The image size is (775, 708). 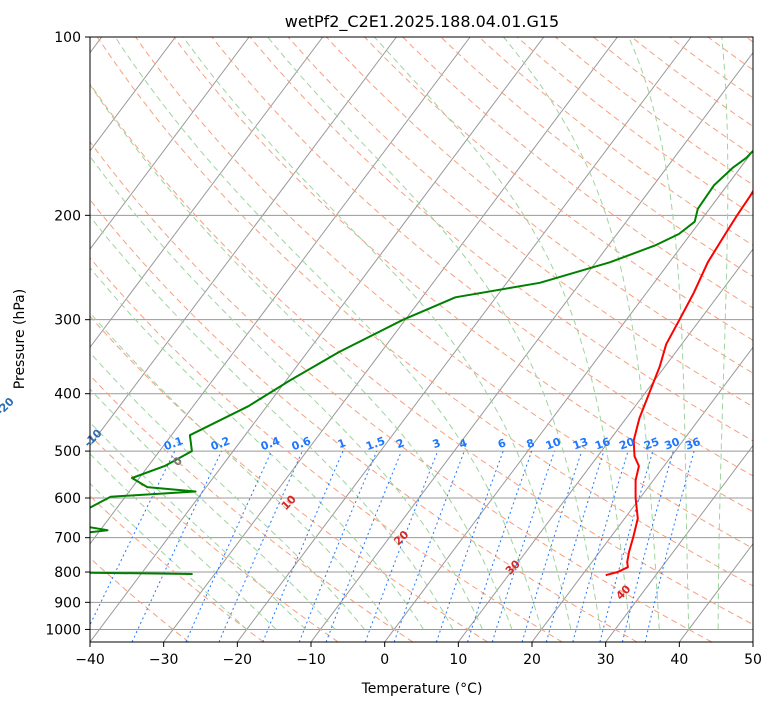 What do you see at coordinates (580, 443) in the screenshot?
I see `mixing-ratio-label: 13` at bounding box center [580, 443].